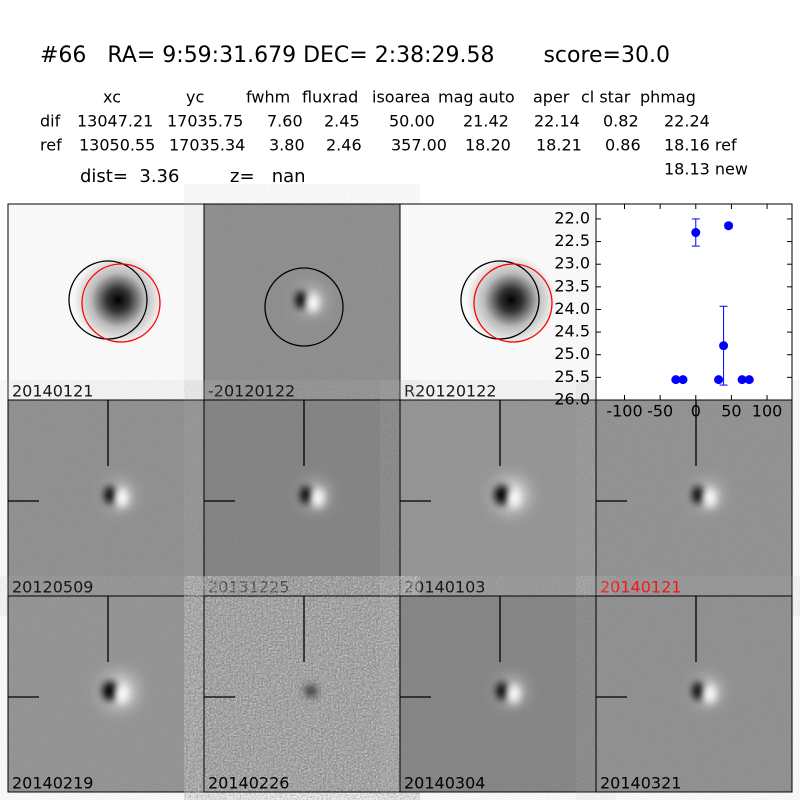 The height and width of the screenshot is (800, 800). I want to click on column-header: fwhm, so click(268, 97).